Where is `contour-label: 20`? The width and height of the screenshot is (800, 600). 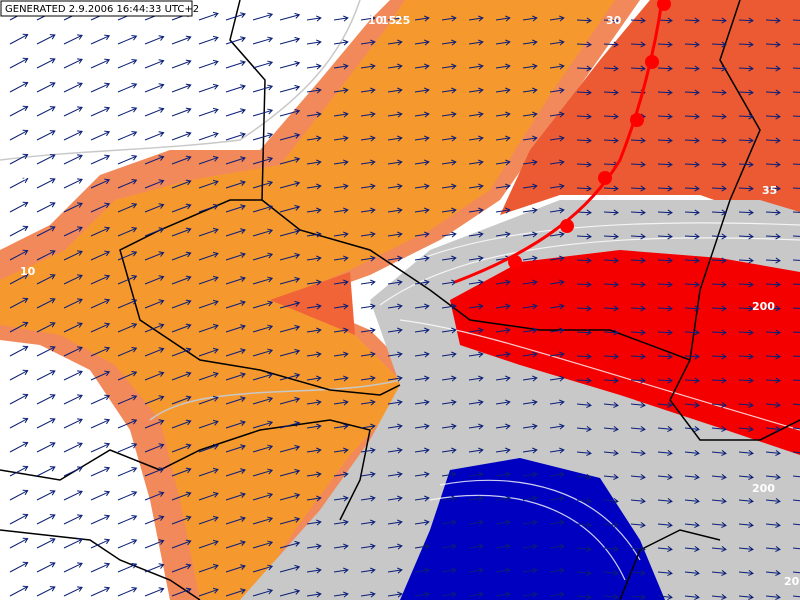
contour-label: 20 is located at coordinates (141, 581).